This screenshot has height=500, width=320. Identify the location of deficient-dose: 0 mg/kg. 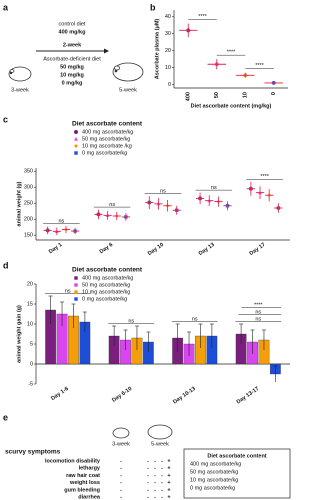
(72, 83).